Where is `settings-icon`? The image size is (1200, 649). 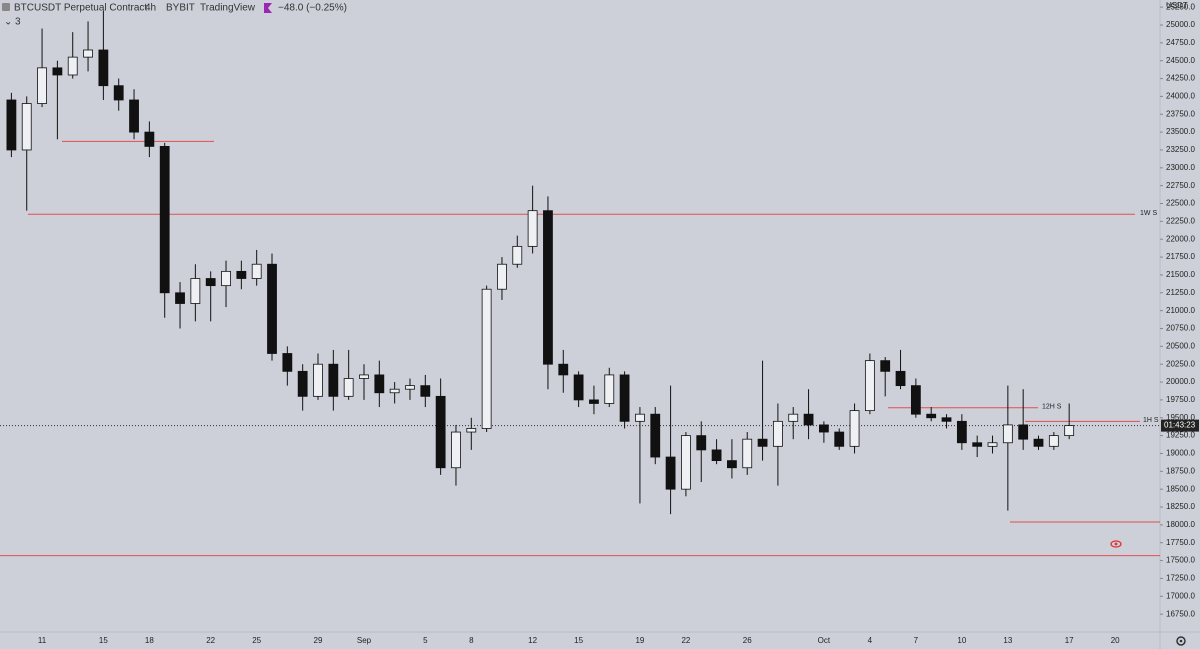
settings-icon is located at coordinates (1181, 641).